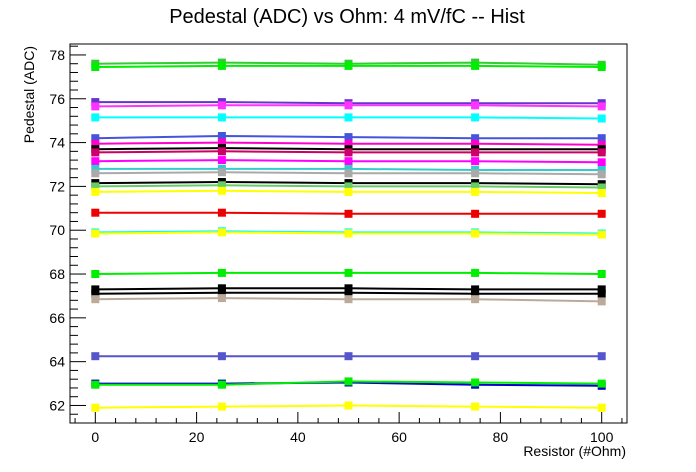 Image resolution: width=696 pixels, height=472 pixels. Describe the element at coordinates (57, 405) in the screenshot. I see `y-tick-label: 62` at that location.